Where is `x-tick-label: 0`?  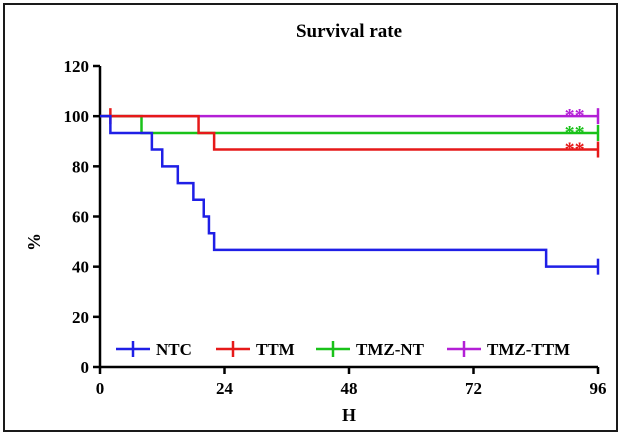 x-tick-label: 0 is located at coordinates (100, 388).